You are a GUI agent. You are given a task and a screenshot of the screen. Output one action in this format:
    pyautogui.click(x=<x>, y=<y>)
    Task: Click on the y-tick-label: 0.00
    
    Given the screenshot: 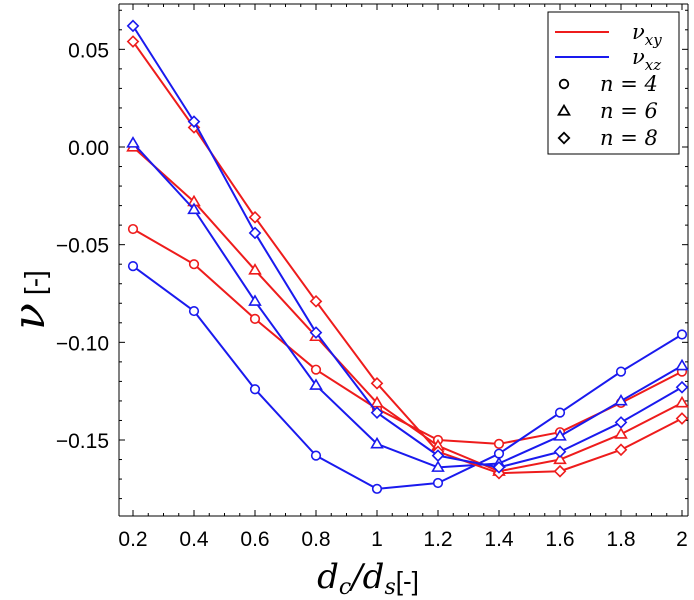 What is the action you would take?
    pyautogui.click(x=88, y=148)
    